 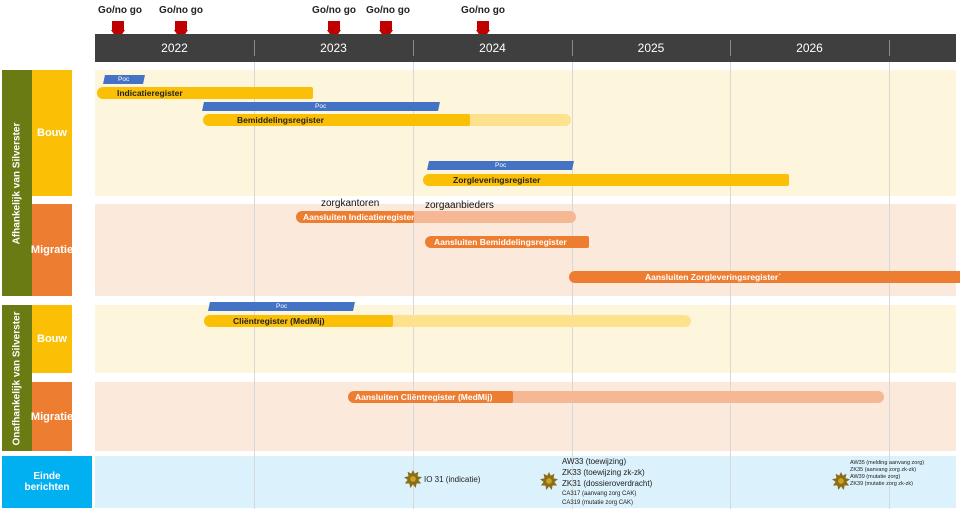 I want to click on bar-clientregister-extension, so click(x=524, y=321).